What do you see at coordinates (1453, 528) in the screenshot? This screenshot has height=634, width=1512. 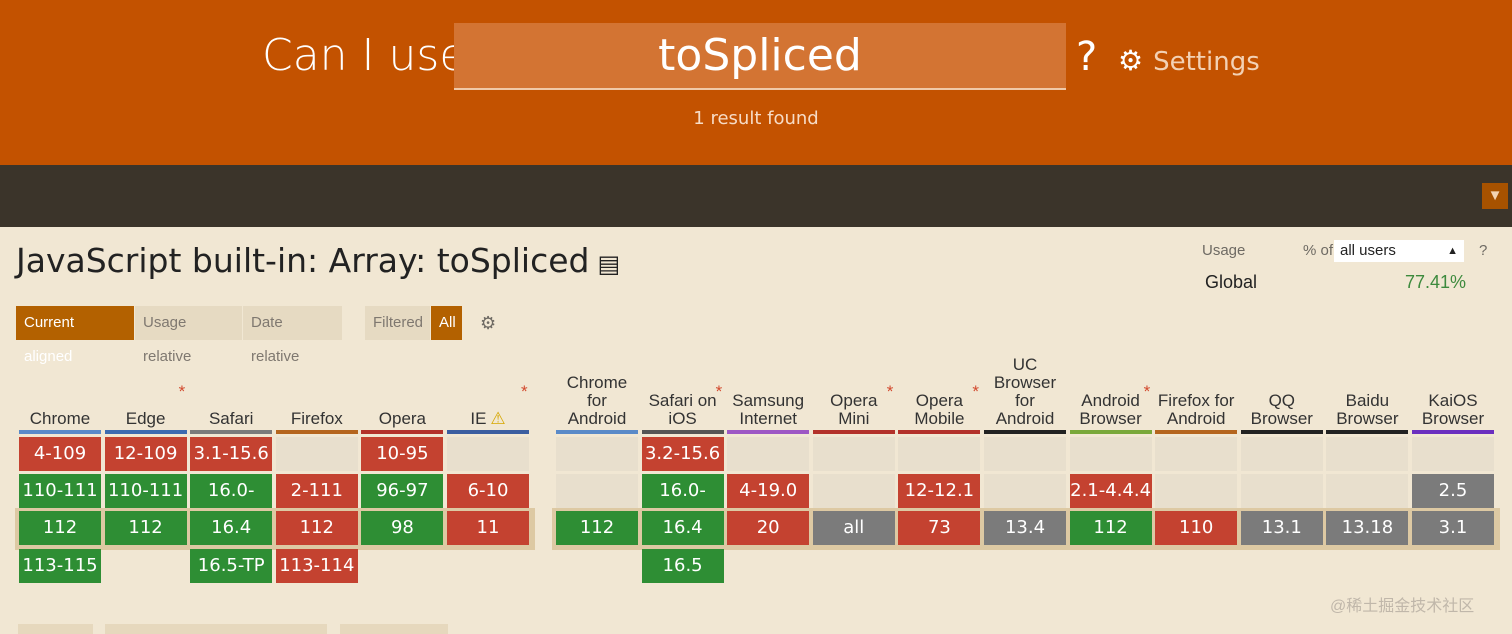 I see `version-cell: 3.1` at bounding box center [1453, 528].